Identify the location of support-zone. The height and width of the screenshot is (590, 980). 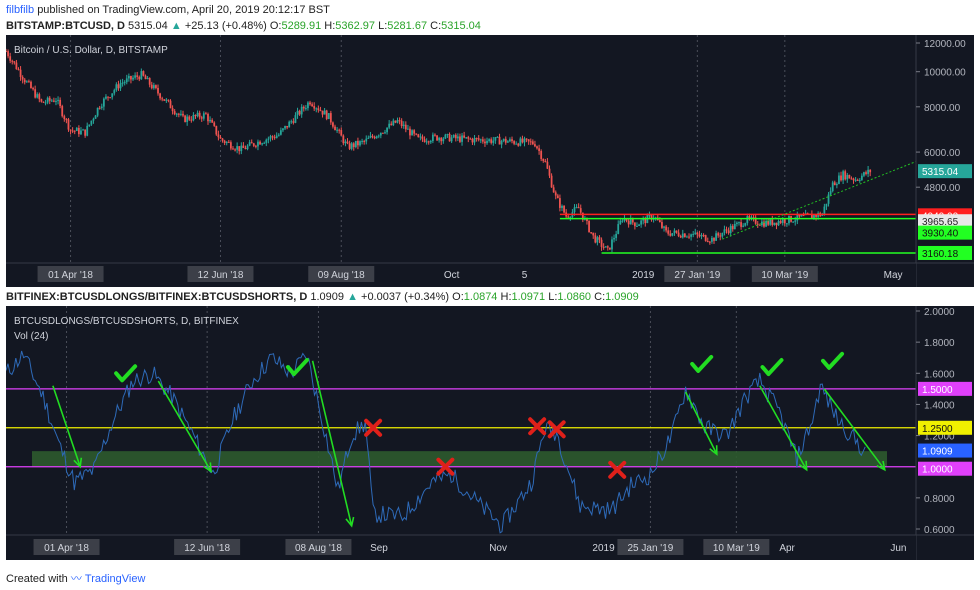
(459, 459).